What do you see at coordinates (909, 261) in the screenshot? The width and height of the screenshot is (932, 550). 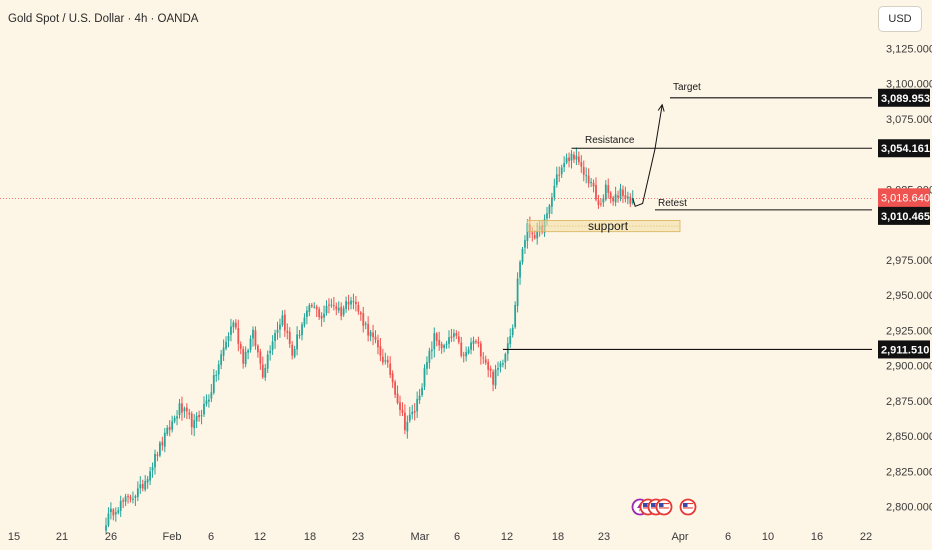 I see `y-tick-label: 2,975.000` at bounding box center [909, 261].